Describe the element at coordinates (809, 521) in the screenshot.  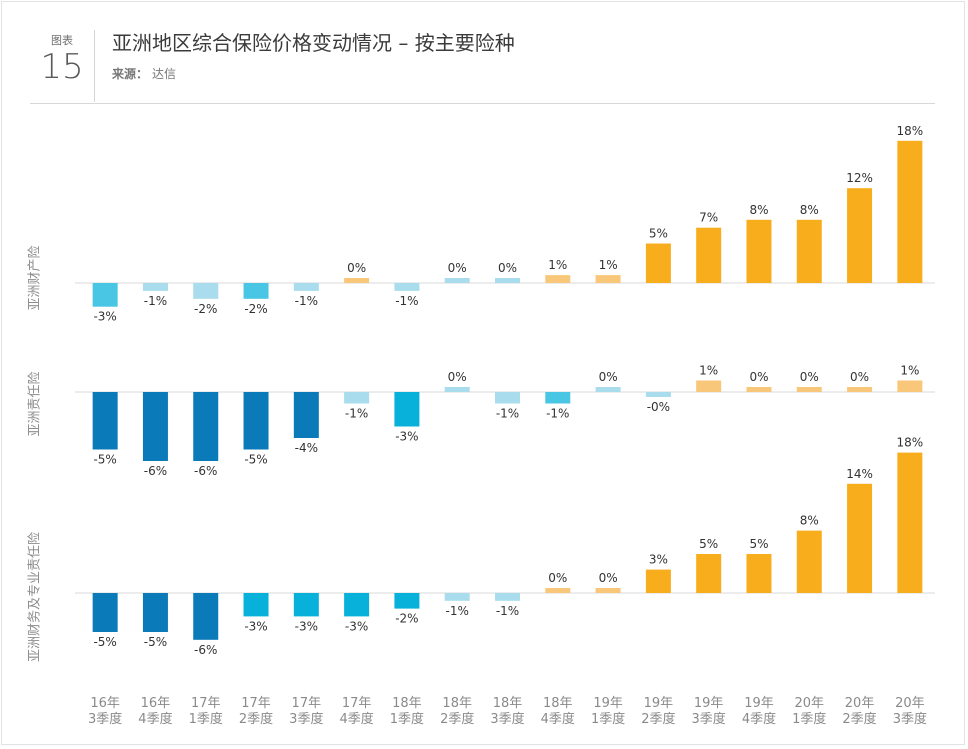
I see `data-label: 8%` at that location.